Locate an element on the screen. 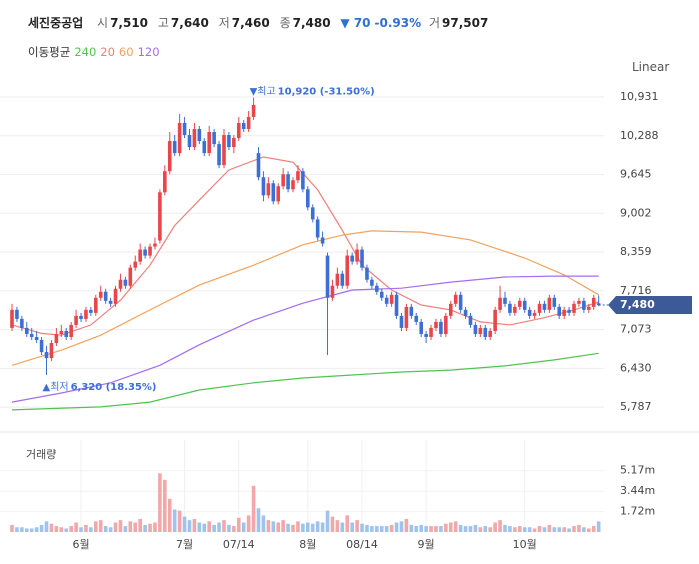  scale-toggle: Linear is located at coordinates (651, 67).